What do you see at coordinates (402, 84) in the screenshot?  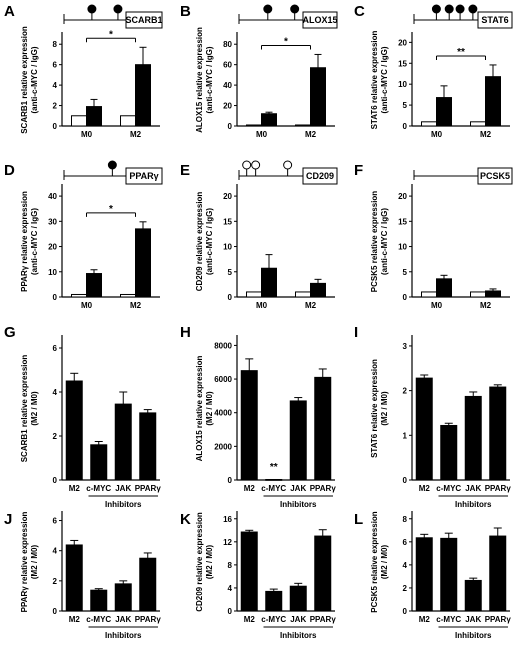 I see `y-tick-label: 10` at bounding box center [402, 84].